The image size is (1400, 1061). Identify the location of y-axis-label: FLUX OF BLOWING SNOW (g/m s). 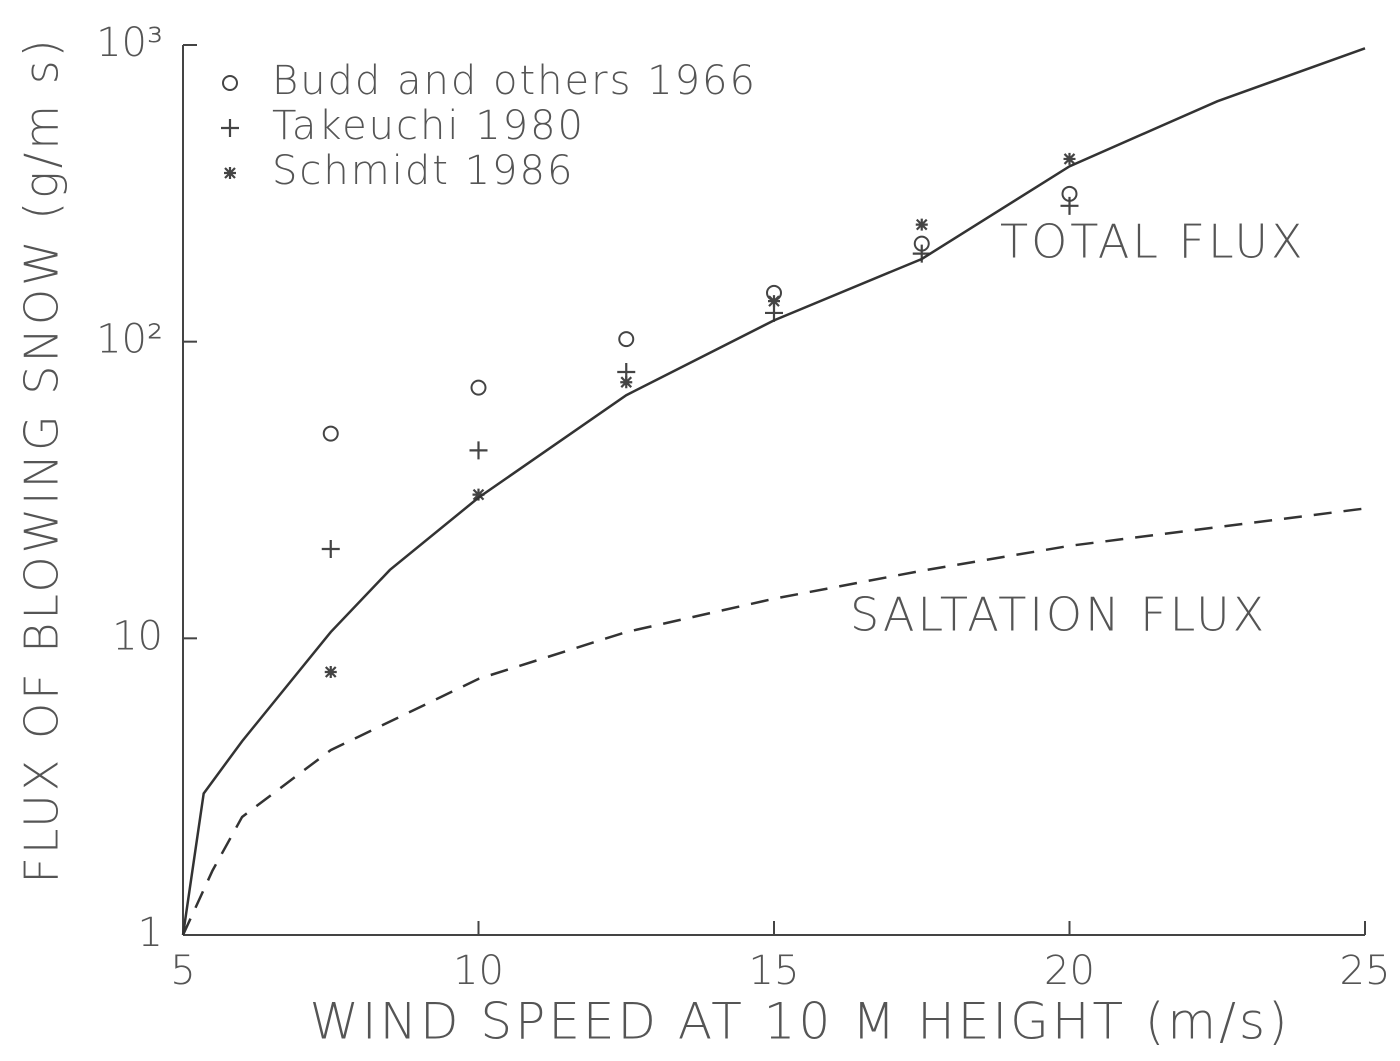
(42, 459).